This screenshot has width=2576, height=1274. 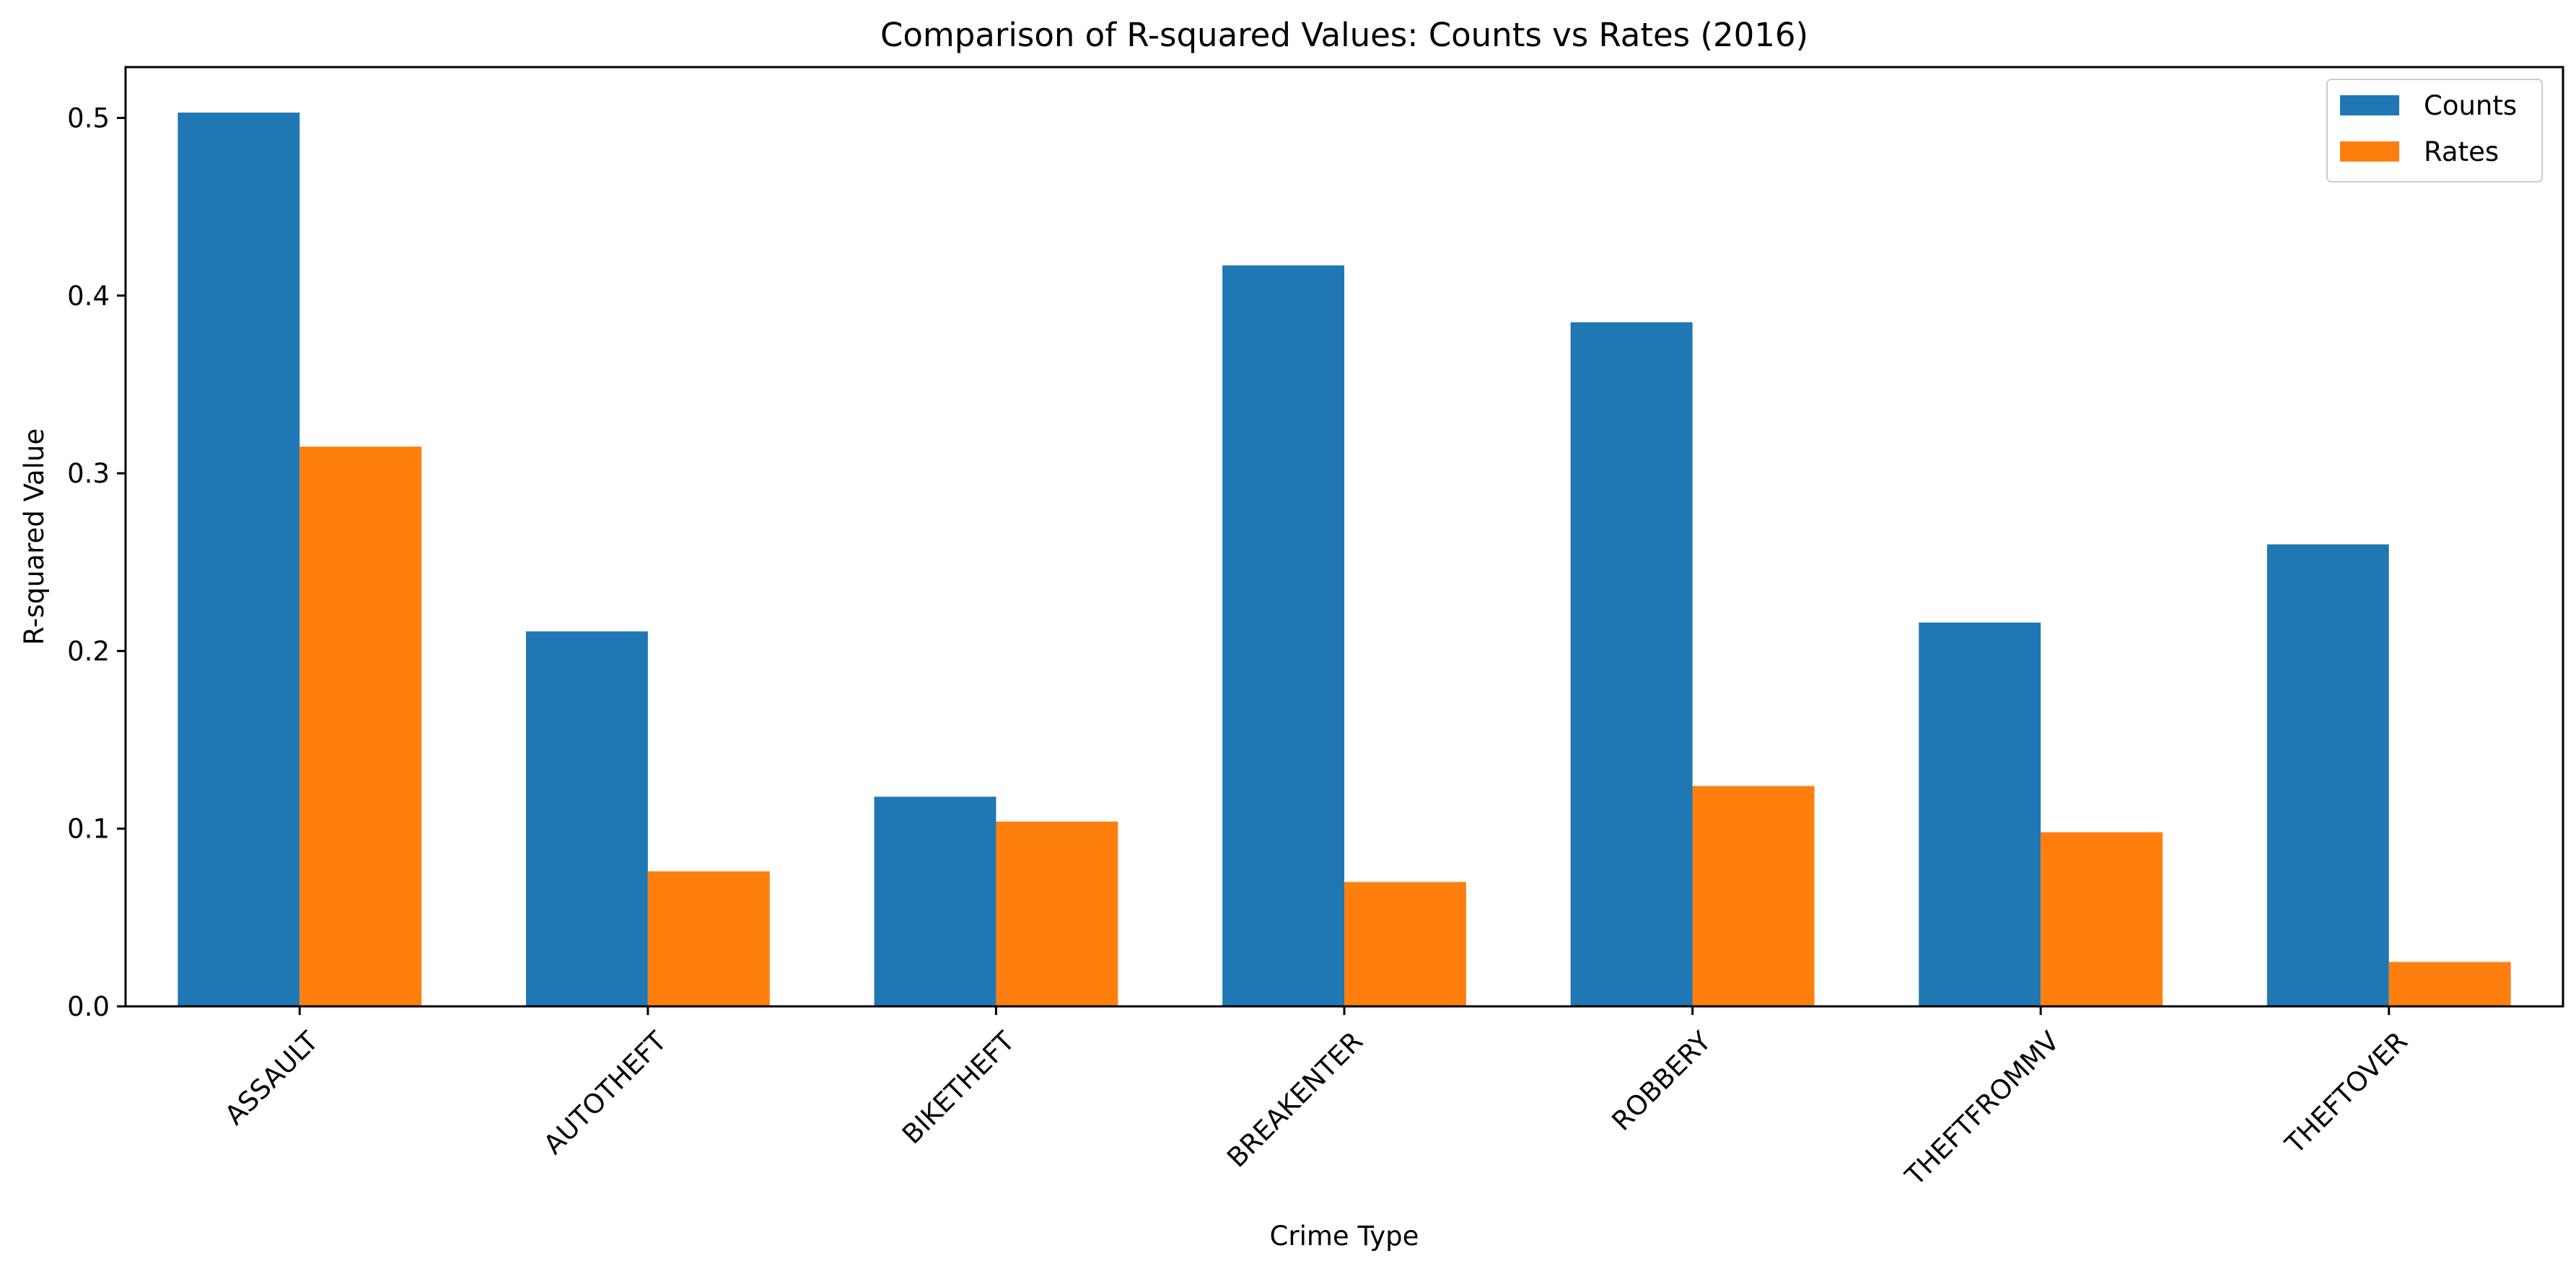 I want to click on y-tick-label: 0.0, so click(x=88, y=1006).